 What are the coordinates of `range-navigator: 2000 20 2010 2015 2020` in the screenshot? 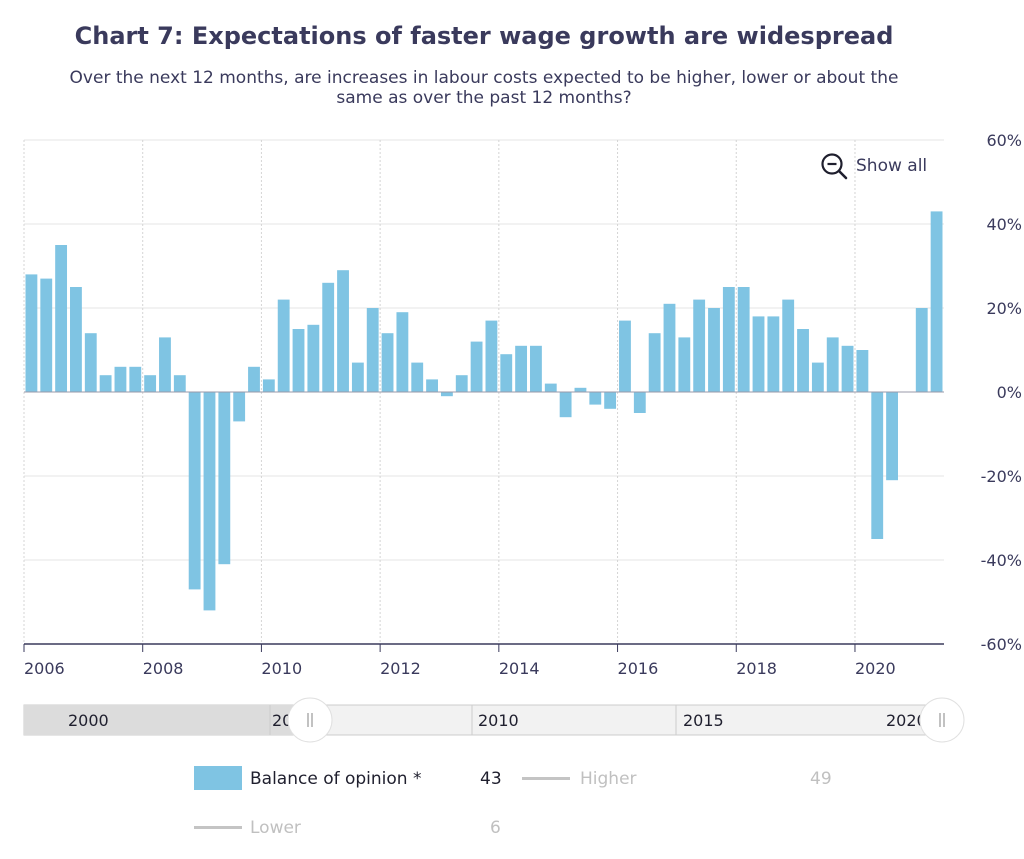 It's located at (494, 720).